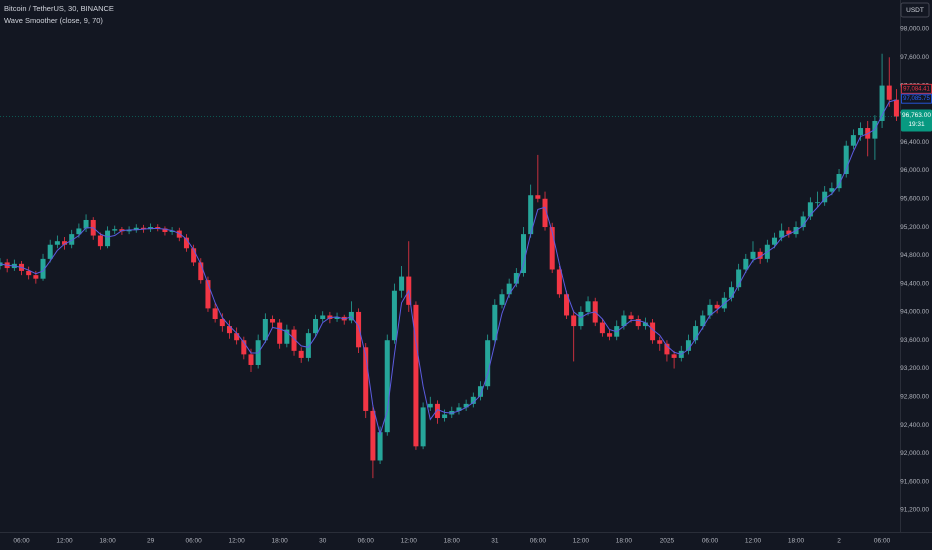 The image size is (932, 550). I want to click on currency: USDT, so click(915, 10).